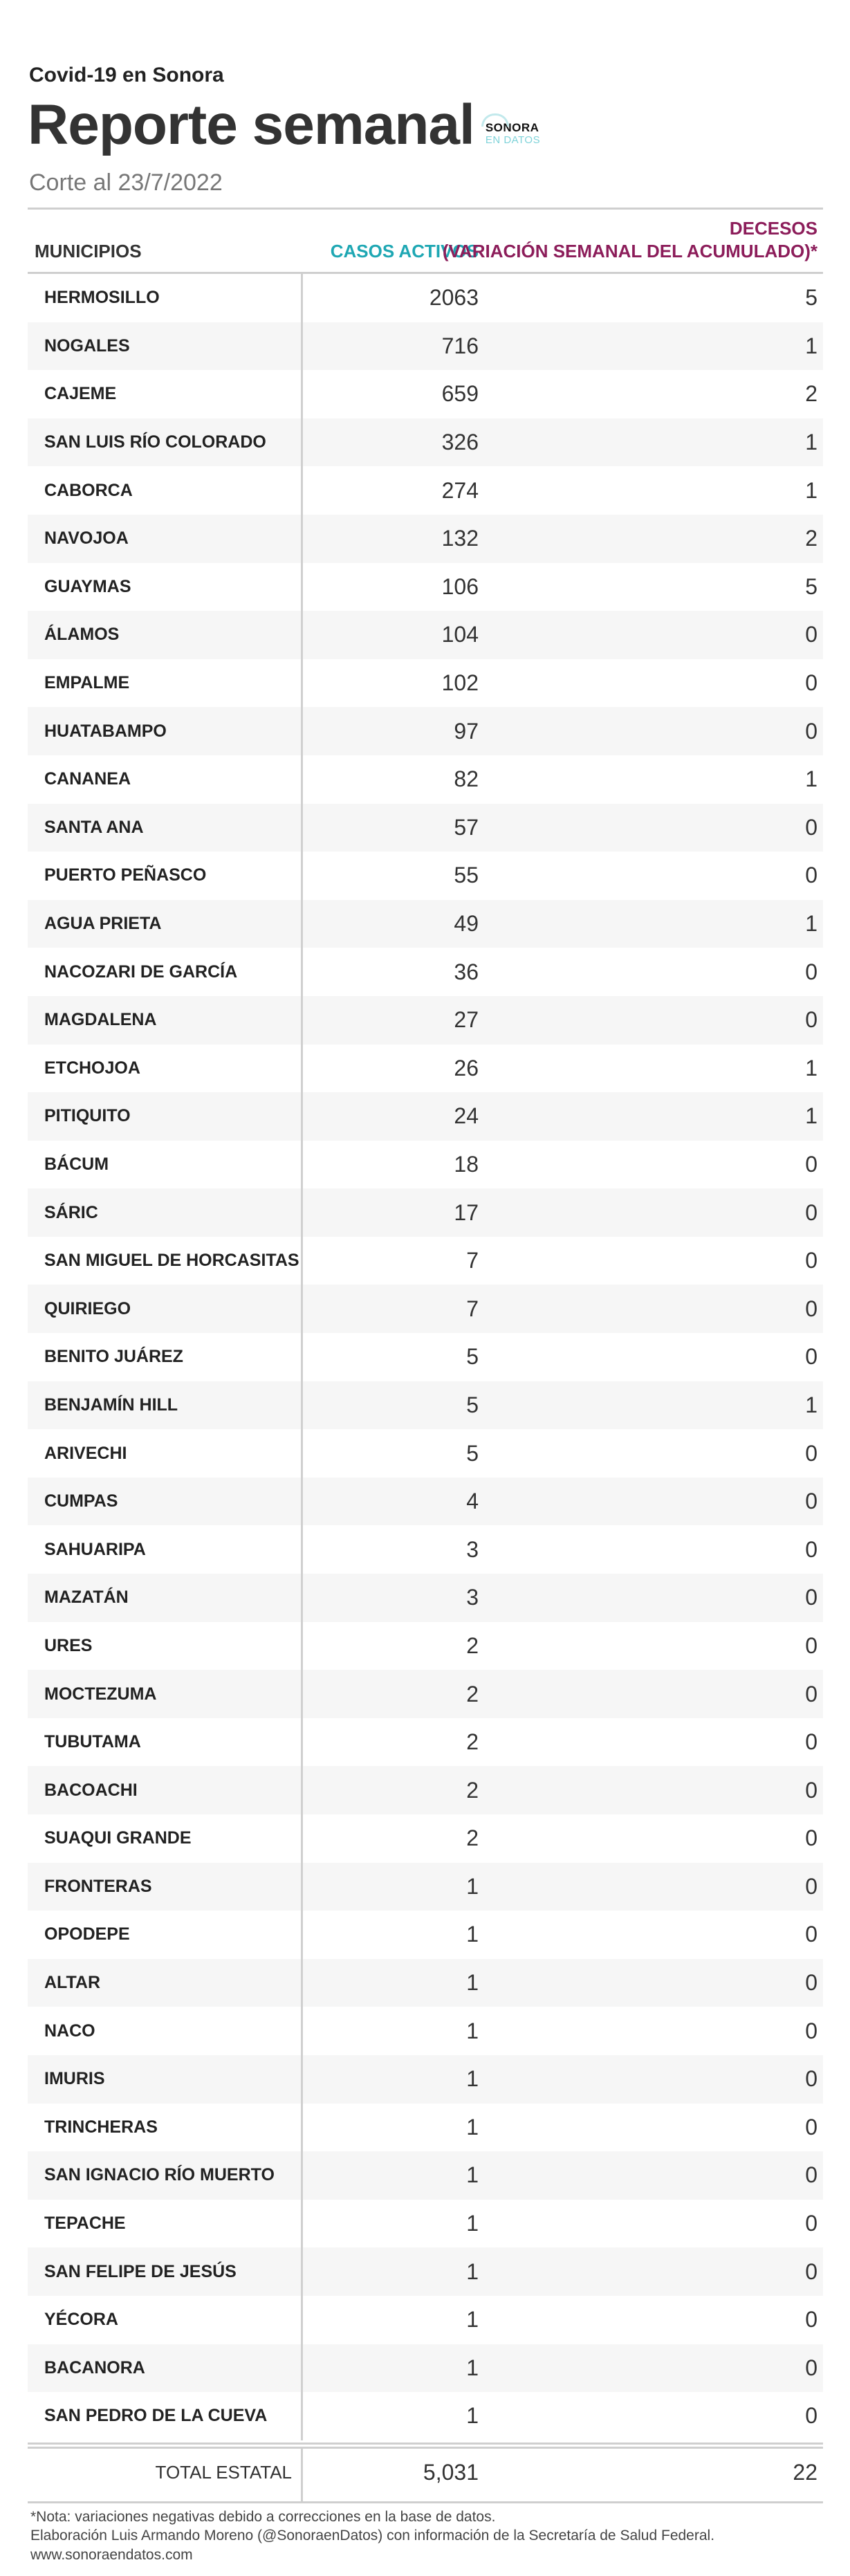 The width and height of the screenshot is (850, 2576). I want to click on table-row: BENITO JUÁREZ 5 0, so click(425, 1357).